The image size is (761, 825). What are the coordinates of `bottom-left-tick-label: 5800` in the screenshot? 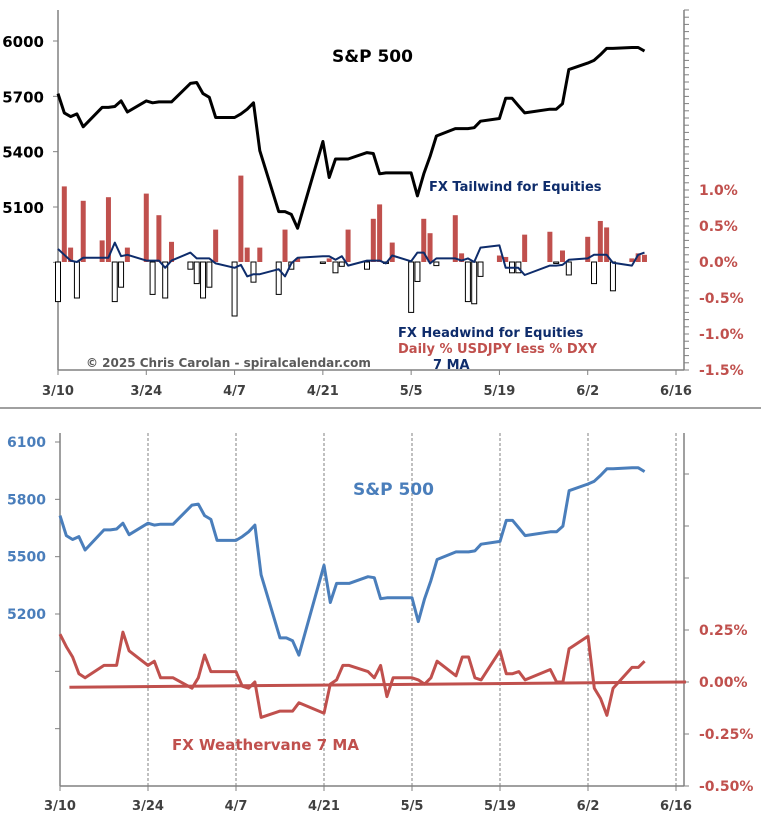 It's located at (26, 500).